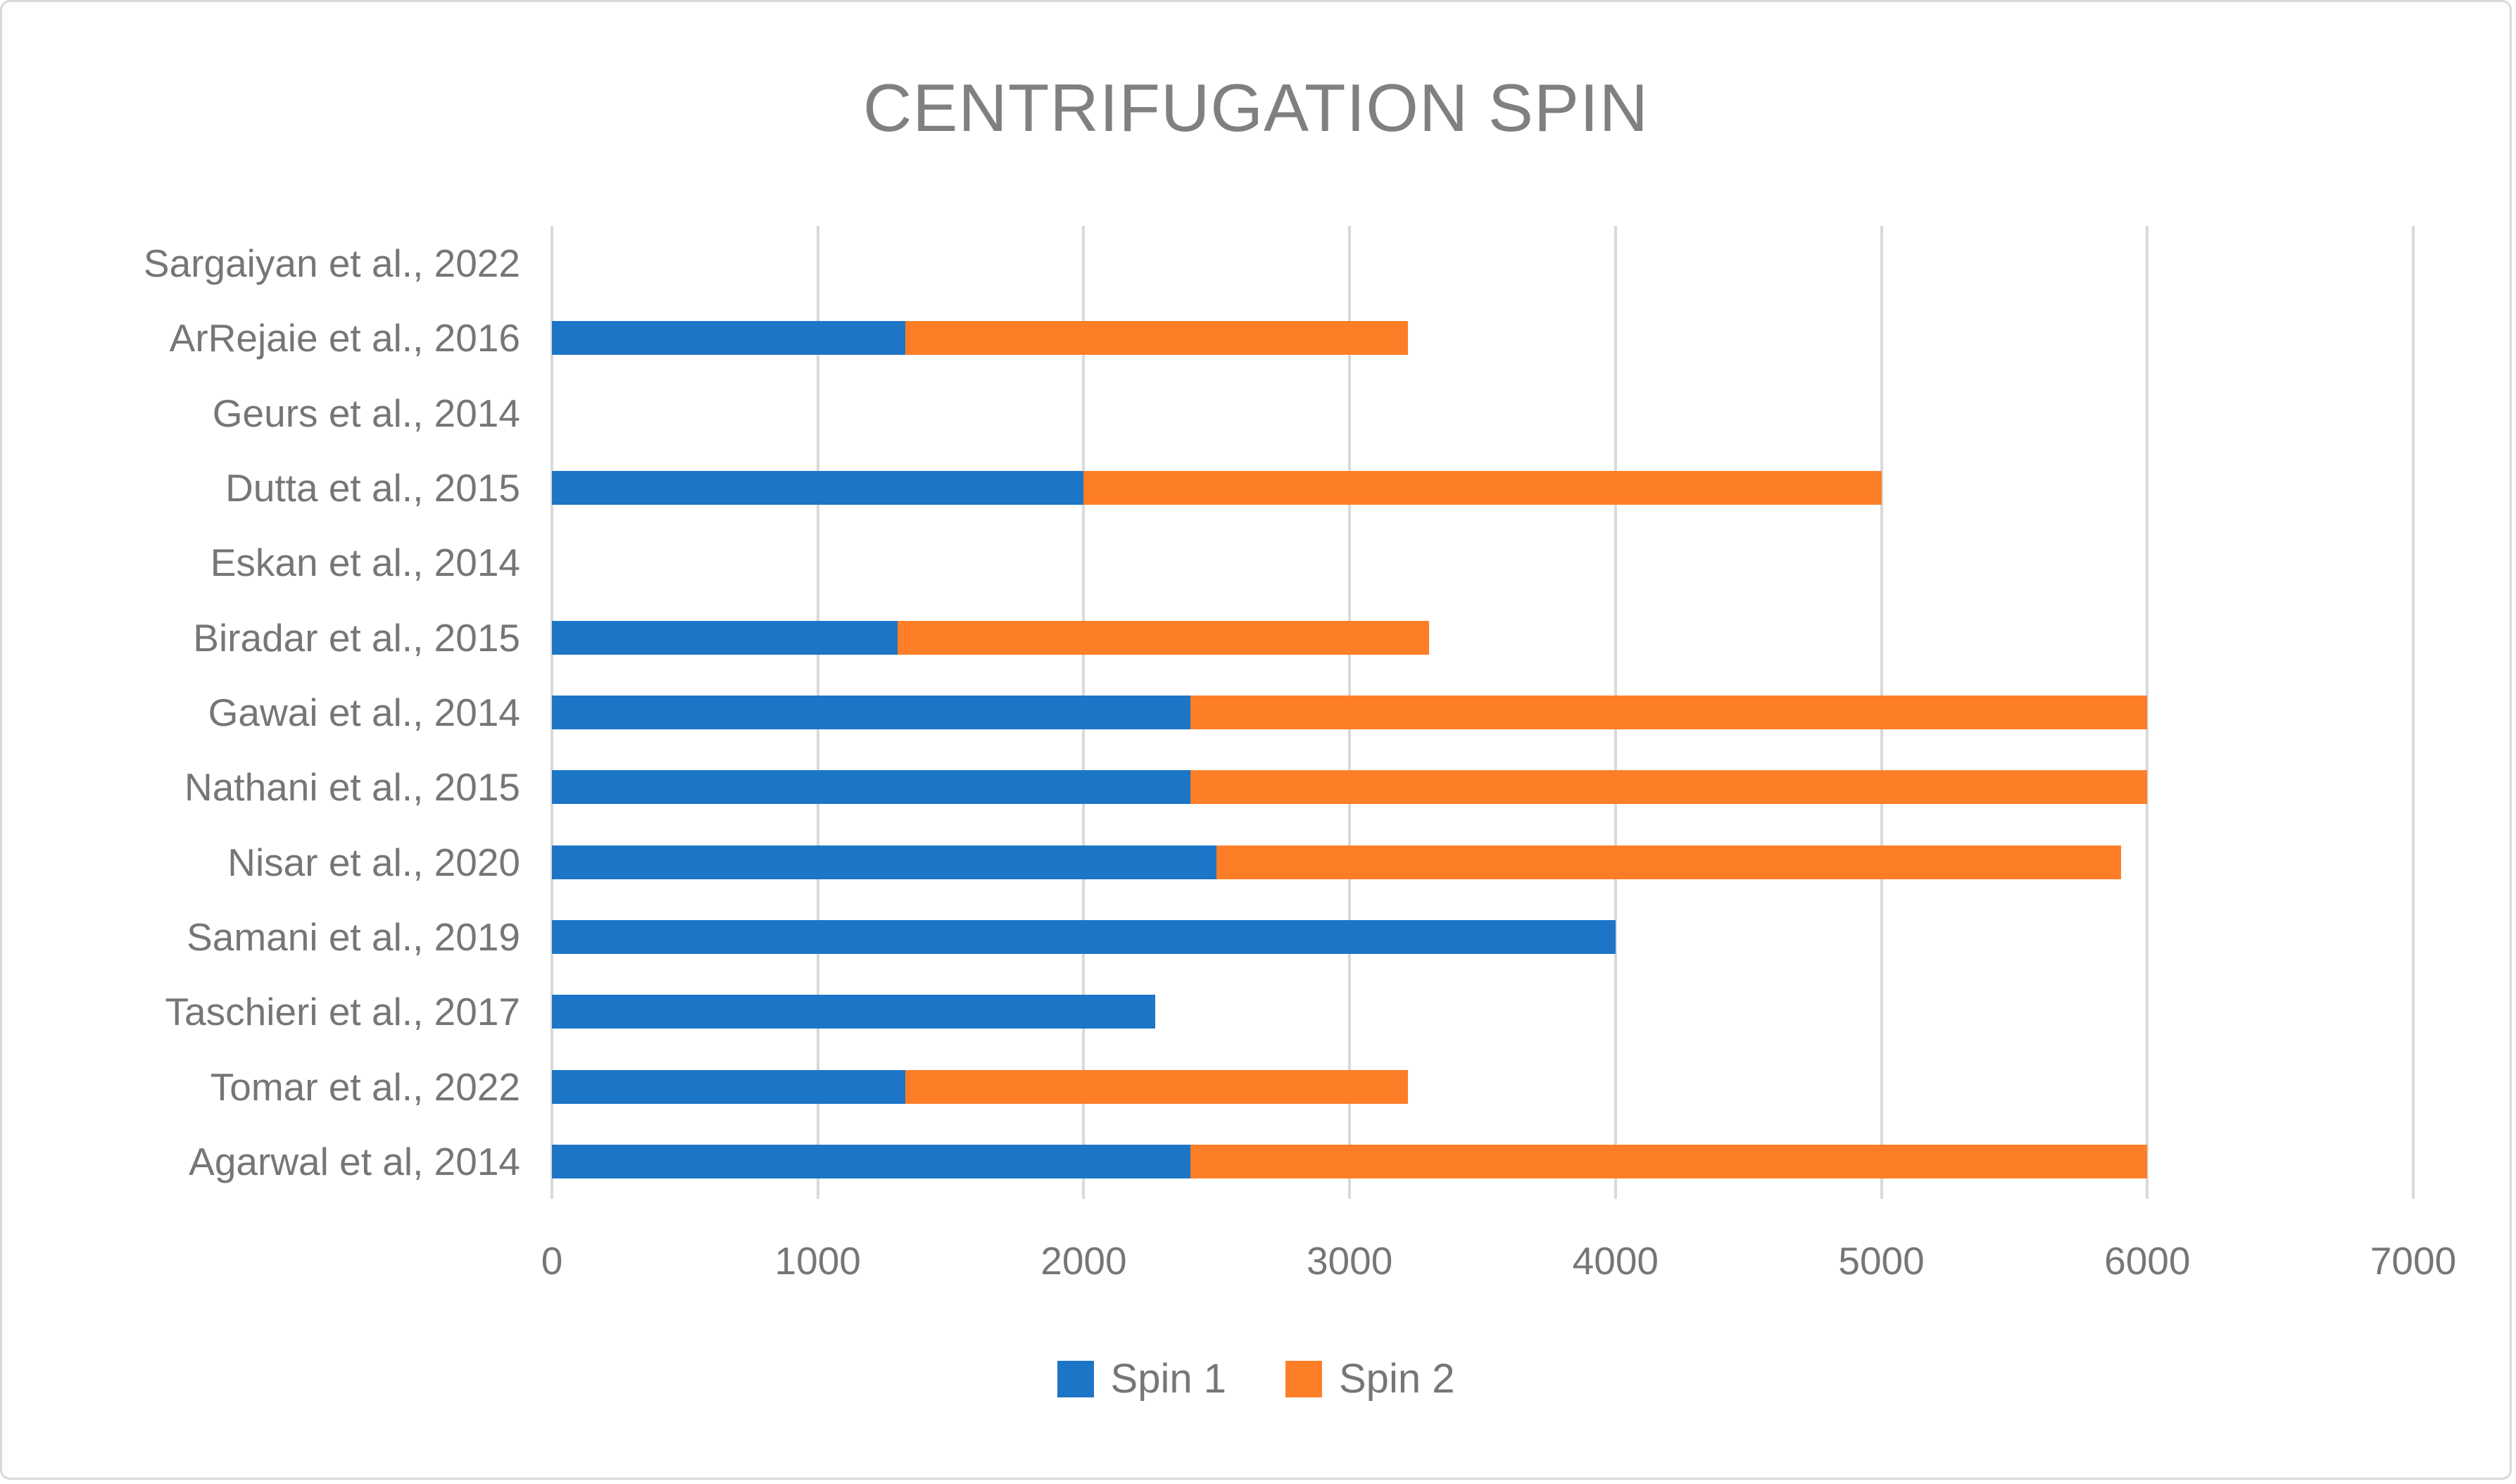  I want to click on category-label: Nathani et al., 2015, so click(352, 787).